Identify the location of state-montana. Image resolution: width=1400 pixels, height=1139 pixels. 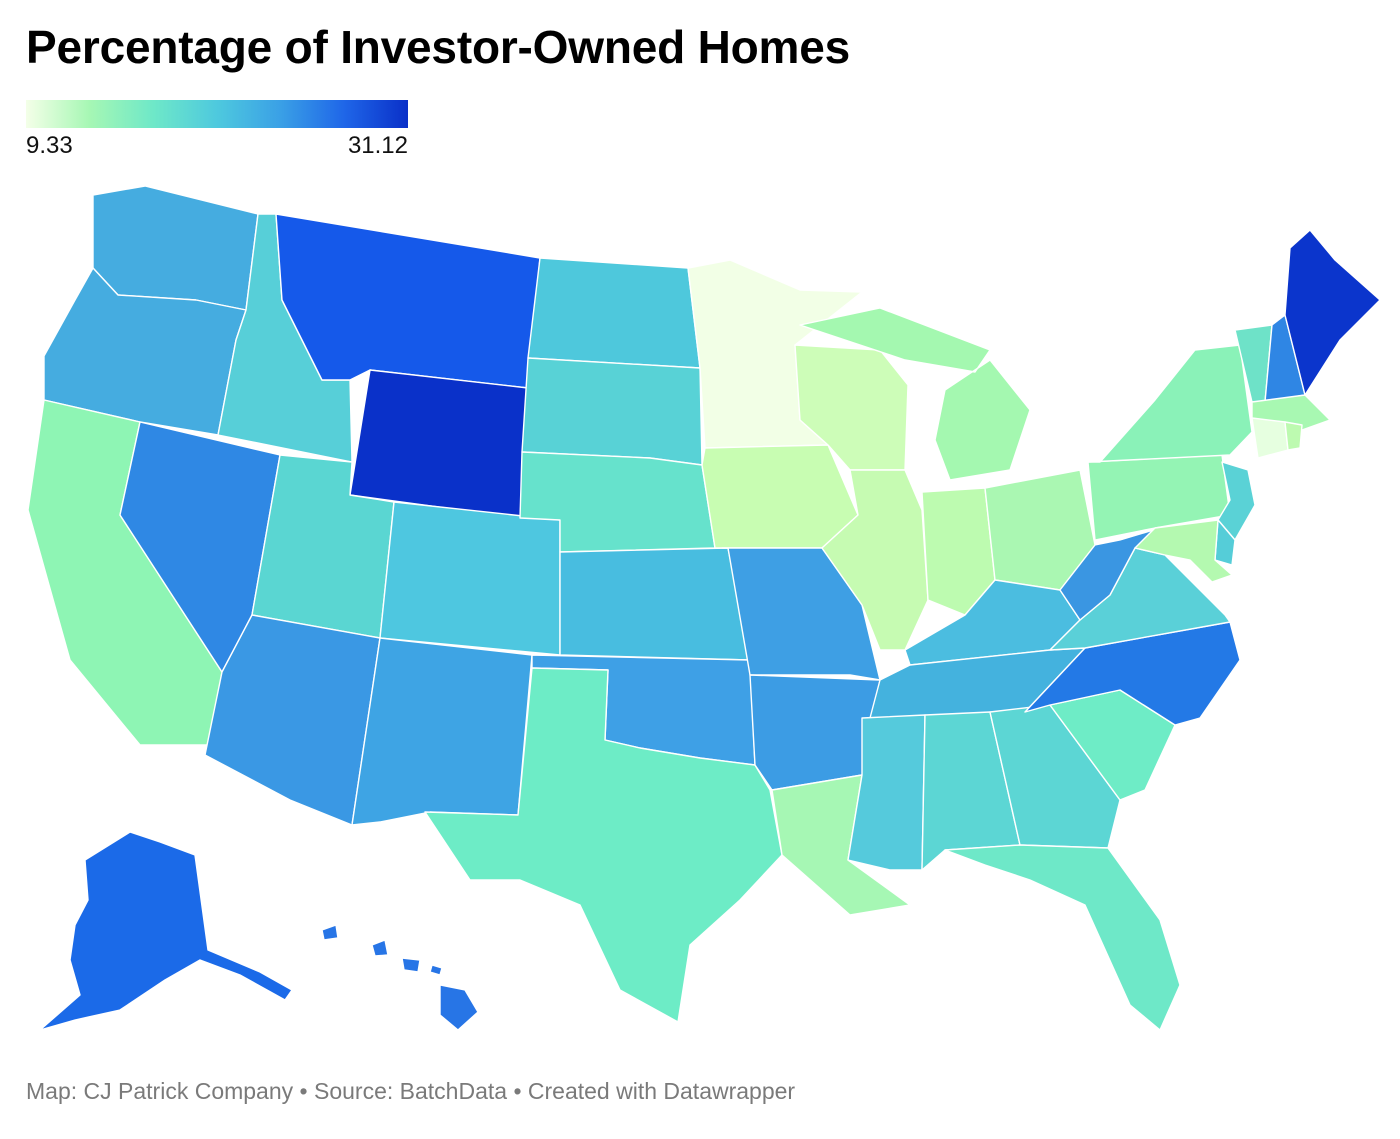
(408, 301).